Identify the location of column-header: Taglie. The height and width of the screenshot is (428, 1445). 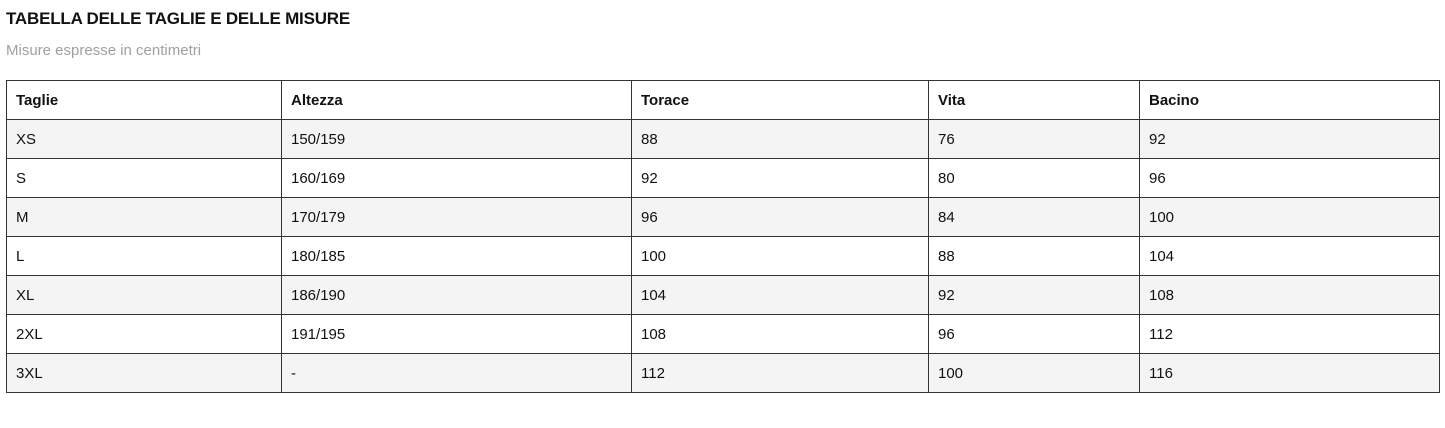
(144, 100).